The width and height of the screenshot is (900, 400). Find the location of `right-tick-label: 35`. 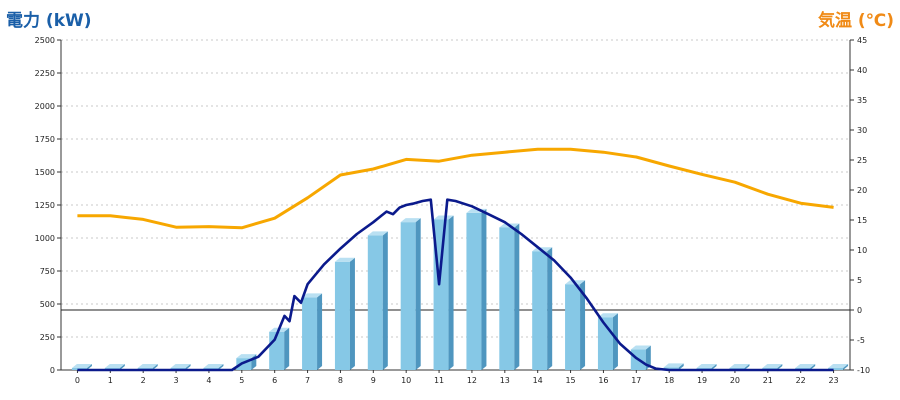

right-tick-label: 35 is located at coordinates (862, 100).